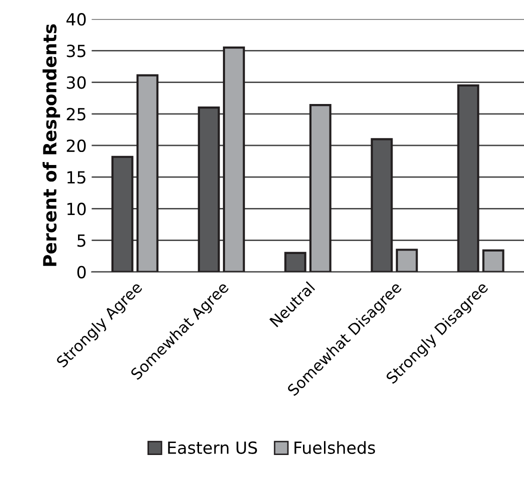 The height and width of the screenshot is (477, 524). Describe the element at coordinates (82, 240) in the screenshot. I see `y-tick-label: 5` at that location.